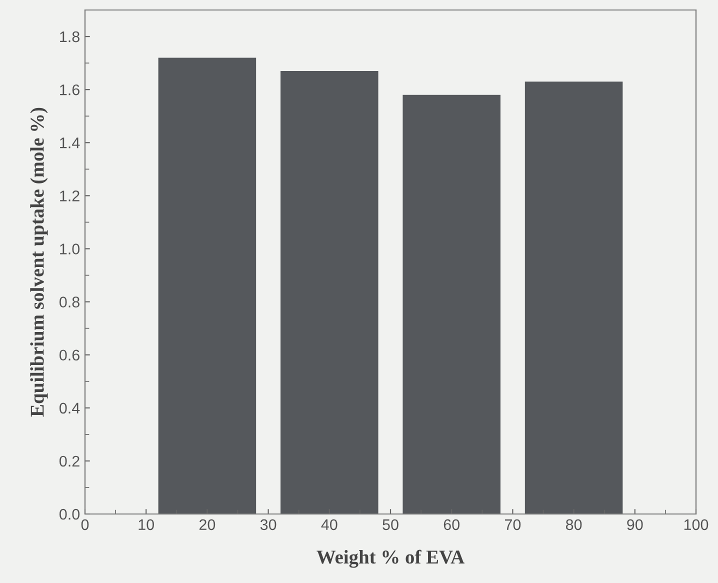 This screenshot has width=718, height=583. I want to click on y-tick-label: 1.6, so click(70, 90).